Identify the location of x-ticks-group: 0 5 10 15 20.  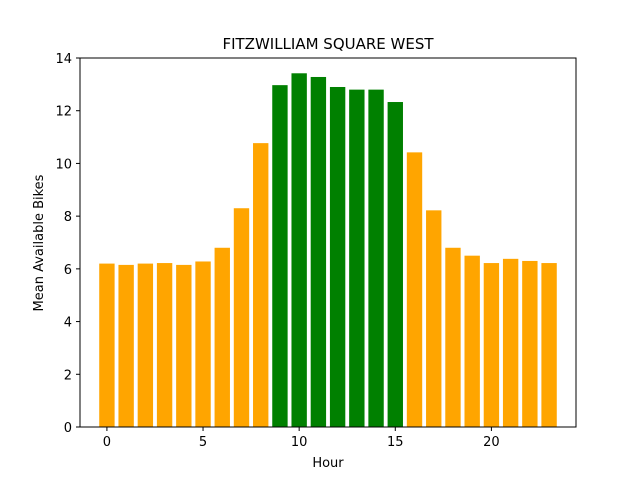
(301, 438).